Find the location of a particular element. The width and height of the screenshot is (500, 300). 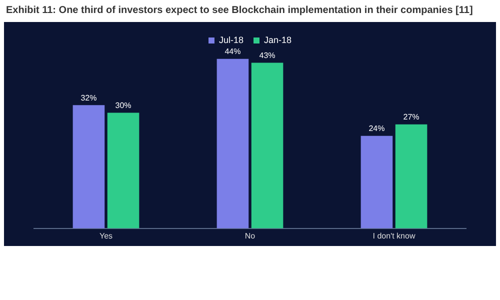

data-label: 32% is located at coordinates (88, 97).